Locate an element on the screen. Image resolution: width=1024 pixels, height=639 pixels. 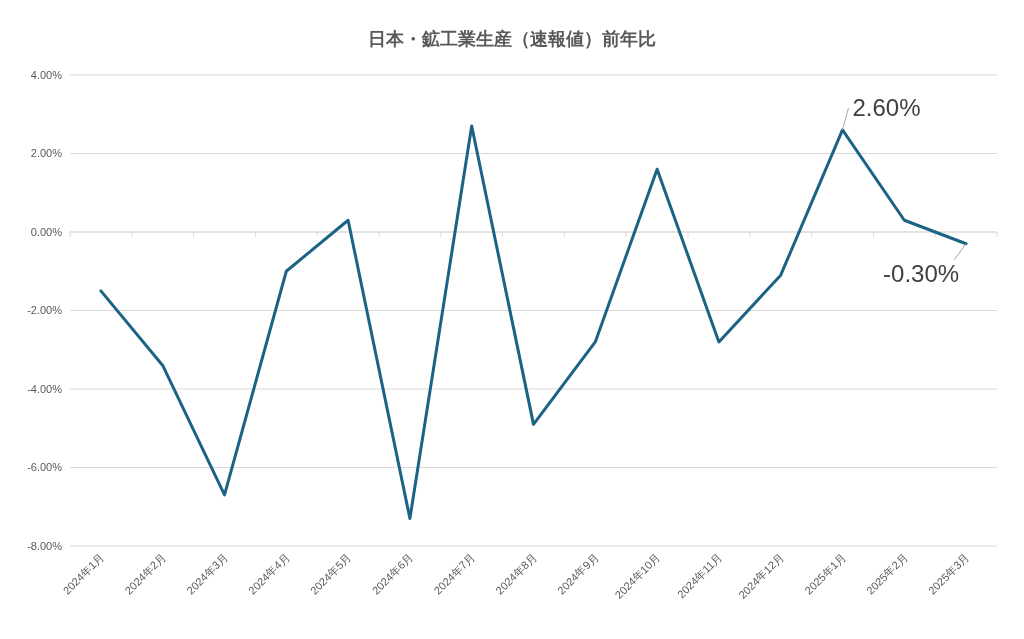
y-tick-label: -8.00% is located at coordinates (45, 545).